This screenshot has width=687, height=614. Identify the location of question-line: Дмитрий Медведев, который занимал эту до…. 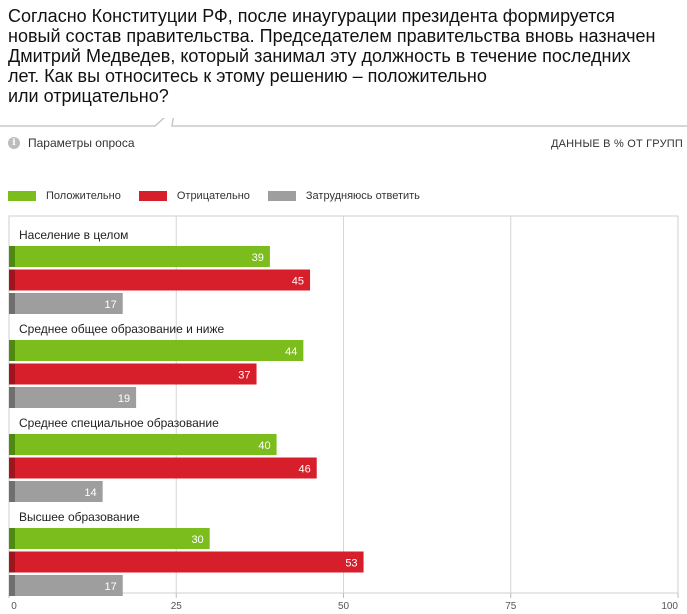
(319, 56).